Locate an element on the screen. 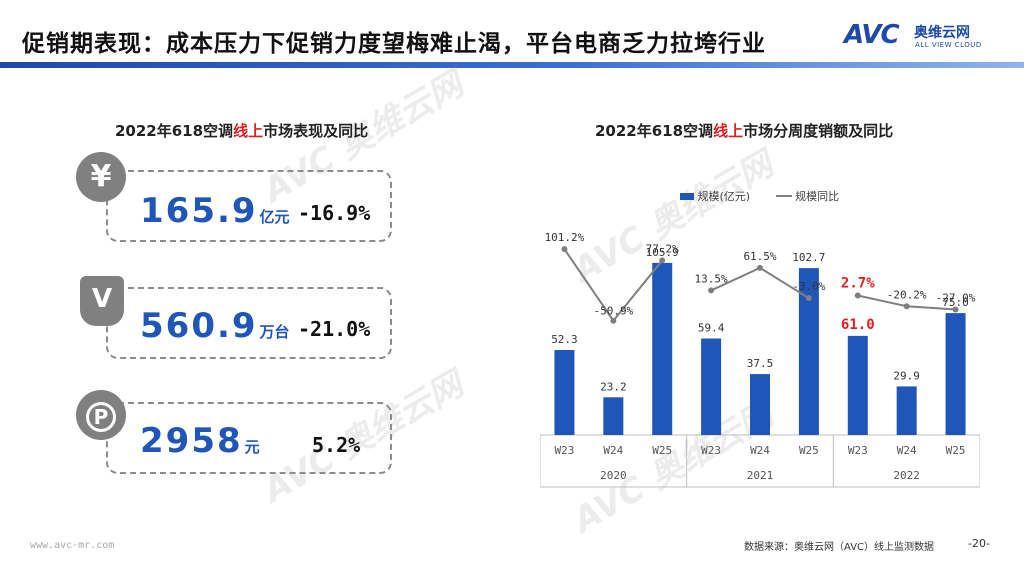 The image size is (1024, 576). sales-volume-number: 560.9 is located at coordinates (199, 326).